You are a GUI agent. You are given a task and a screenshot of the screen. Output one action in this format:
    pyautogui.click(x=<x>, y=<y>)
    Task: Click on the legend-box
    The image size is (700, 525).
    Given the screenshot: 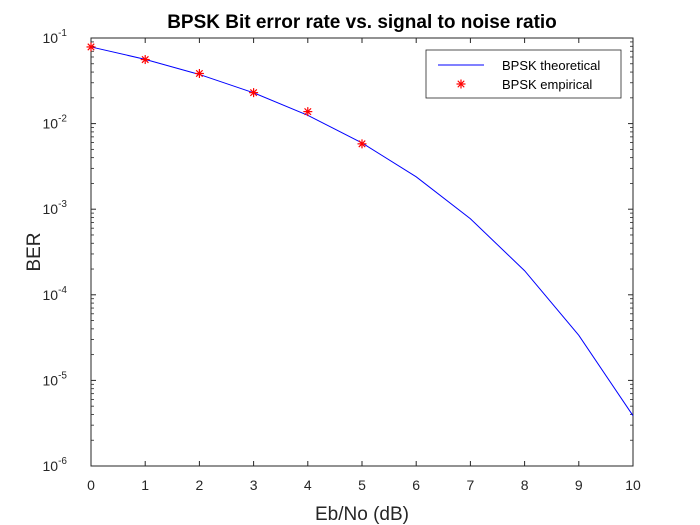 What is the action you would take?
    pyautogui.click(x=523, y=74)
    